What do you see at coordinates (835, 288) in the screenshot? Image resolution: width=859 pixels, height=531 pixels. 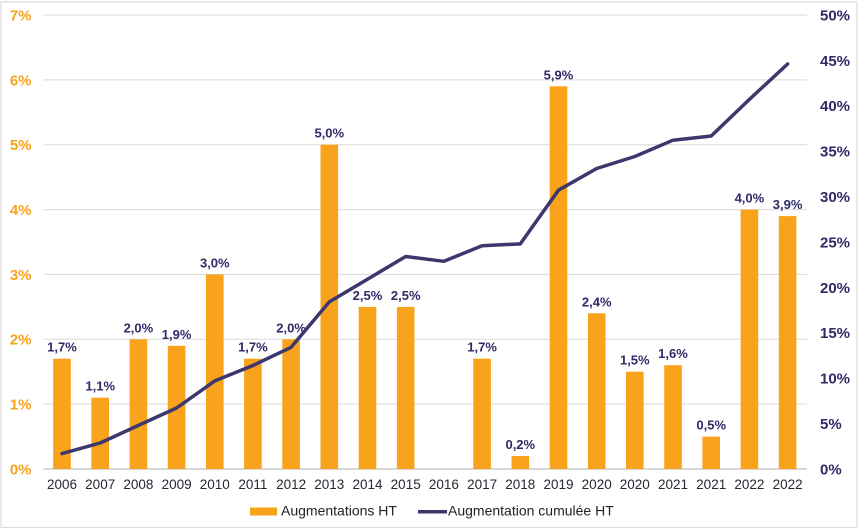 I see `svg-text: 20%` at bounding box center [835, 288].